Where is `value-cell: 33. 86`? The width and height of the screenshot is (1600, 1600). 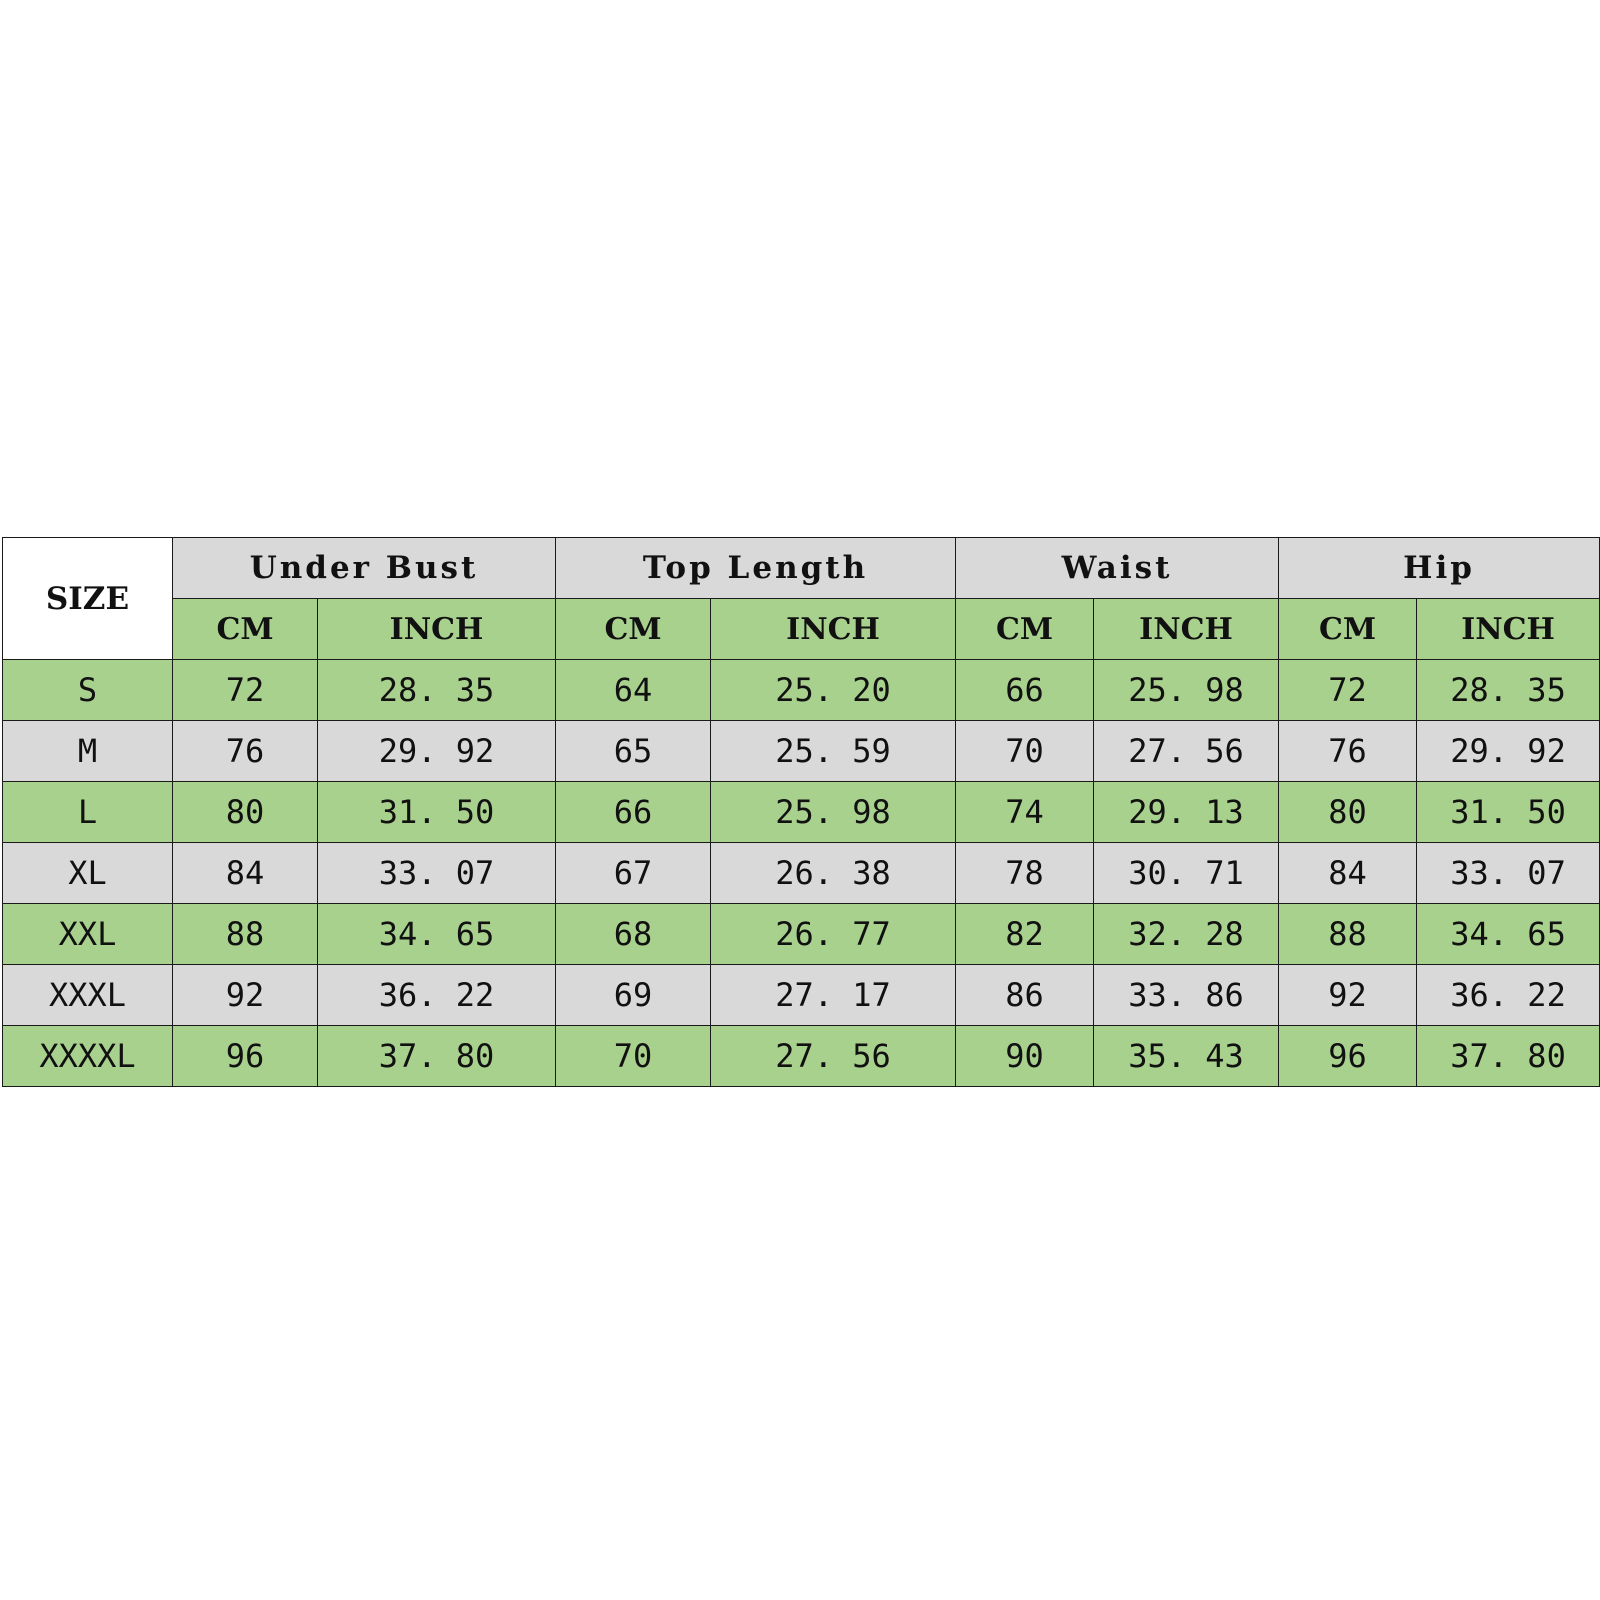 value-cell: 33. 86 is located at coordinates (1186, 995).